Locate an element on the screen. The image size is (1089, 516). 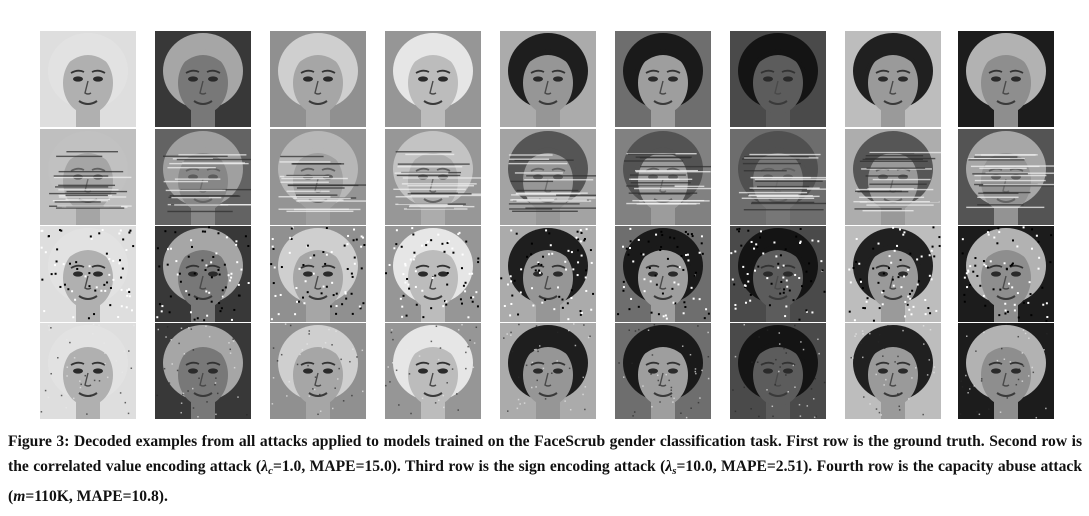
face-thumbnail-capacity-abuse-man-shaggy-hair is located at coordinates (663, 371).